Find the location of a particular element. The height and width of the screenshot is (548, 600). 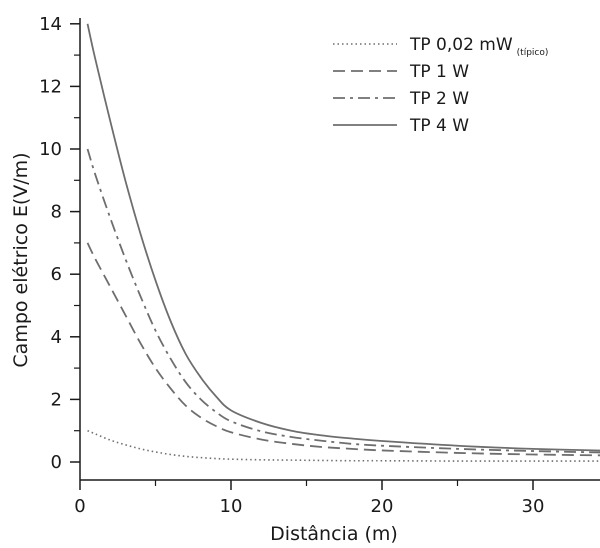

legend-label-3: TP 2 W is located at coordinates (439, 99).